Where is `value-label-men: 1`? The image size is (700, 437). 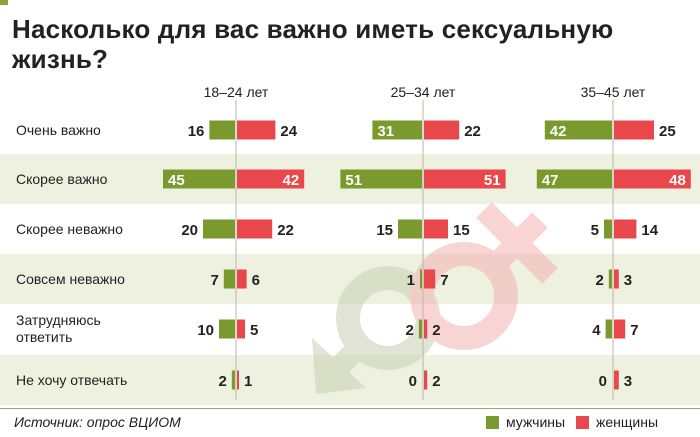
value-label-men: 1 is located at coordinates (411, 280).